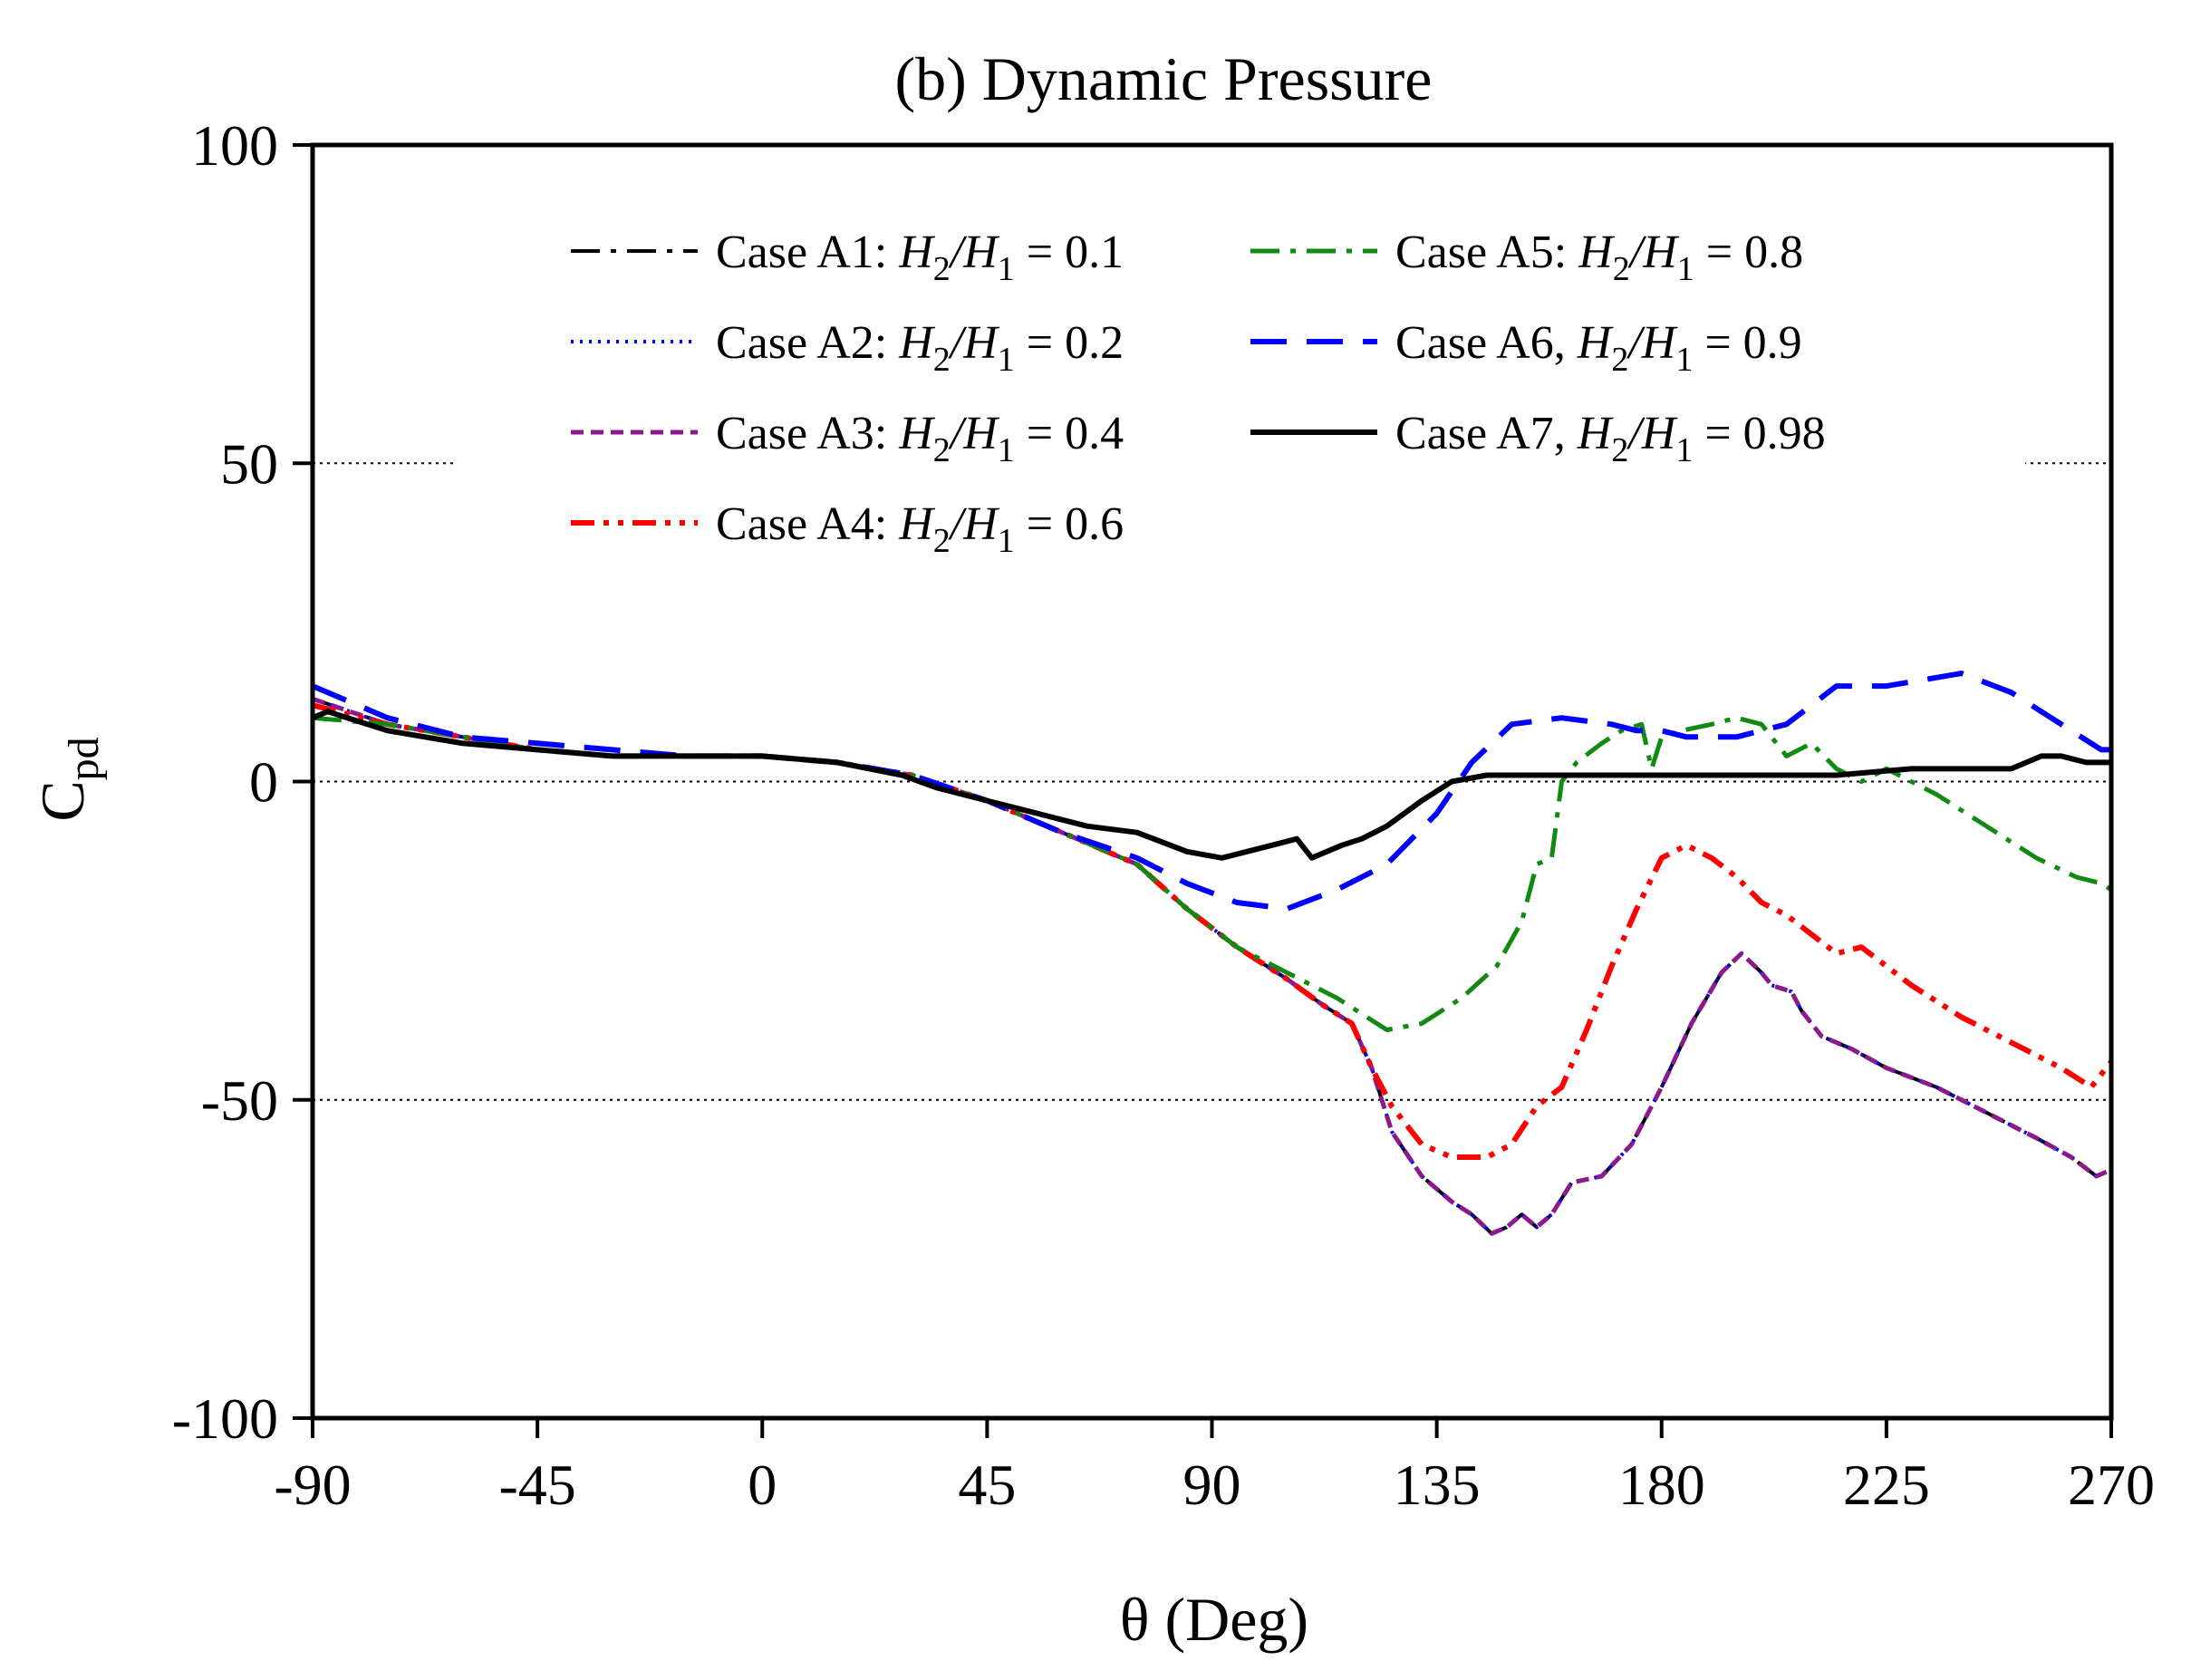  I want to click on x-tick-label: 0, so click(762, 1485).